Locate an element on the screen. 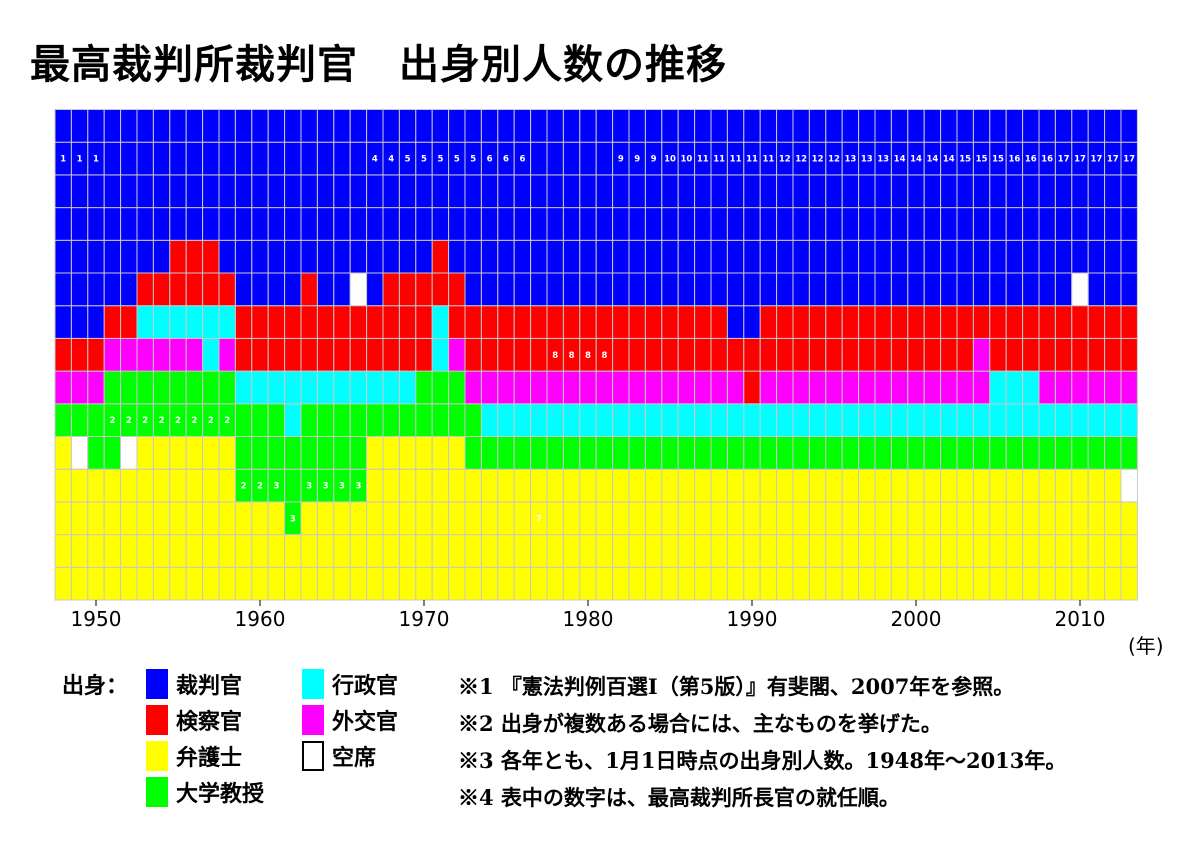 This screenshot has height=863, width=1200. chief-justice-number-2003: 15 is located at coordinates (965, 160).